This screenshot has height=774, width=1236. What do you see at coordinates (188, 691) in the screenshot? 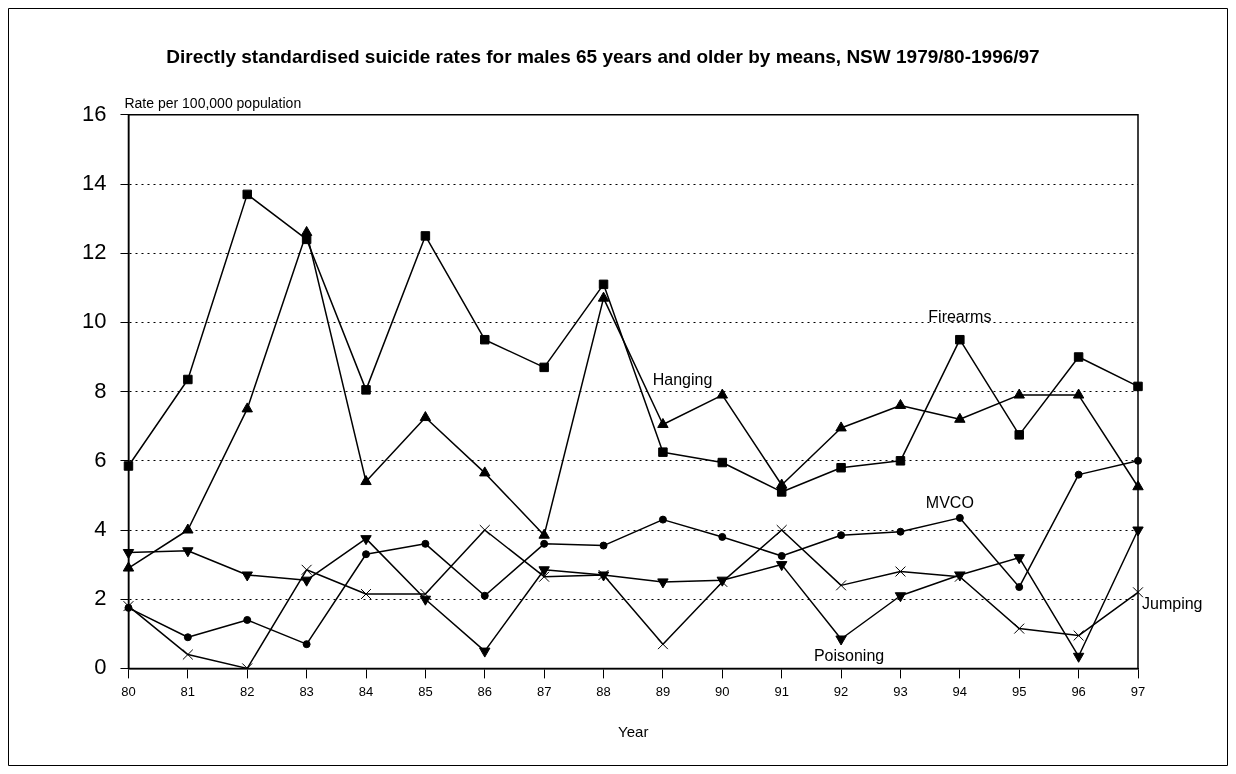
I see `x-tick-label: 81` at bounding box center [188, 691].